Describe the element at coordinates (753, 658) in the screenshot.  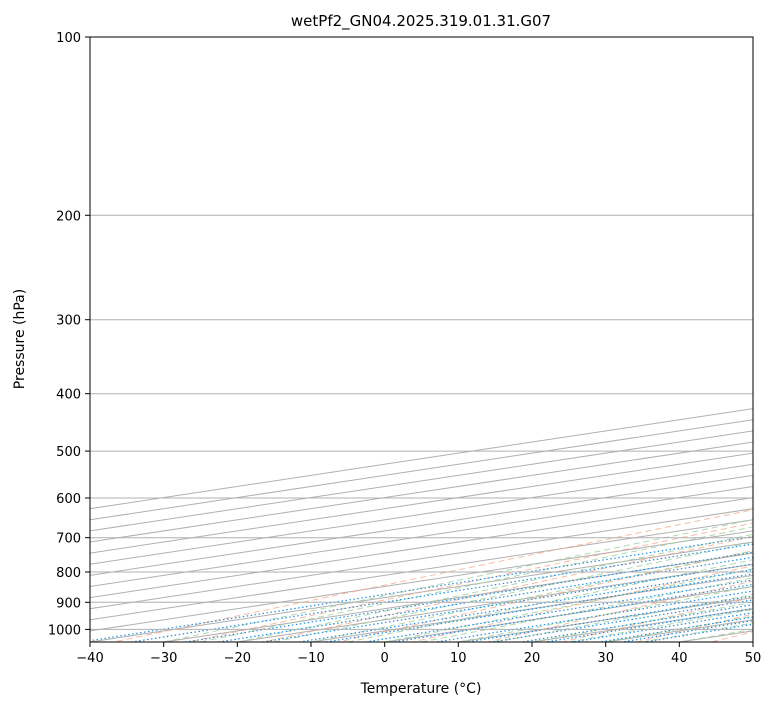
I see `x-tick-label: 50` at that location.